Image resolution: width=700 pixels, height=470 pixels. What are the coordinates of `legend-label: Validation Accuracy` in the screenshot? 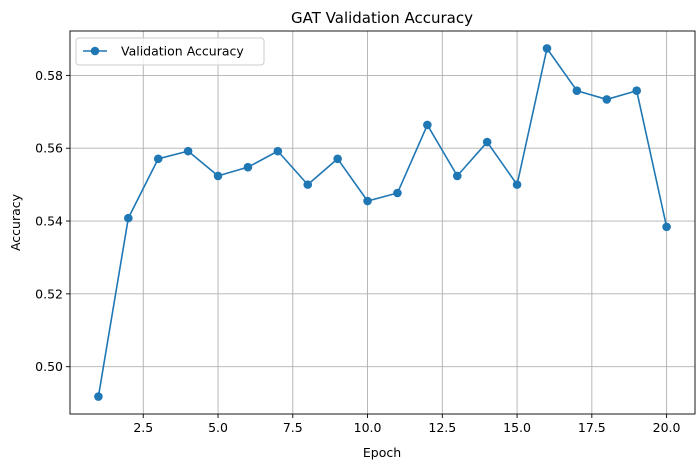 It's located at (182, 51).